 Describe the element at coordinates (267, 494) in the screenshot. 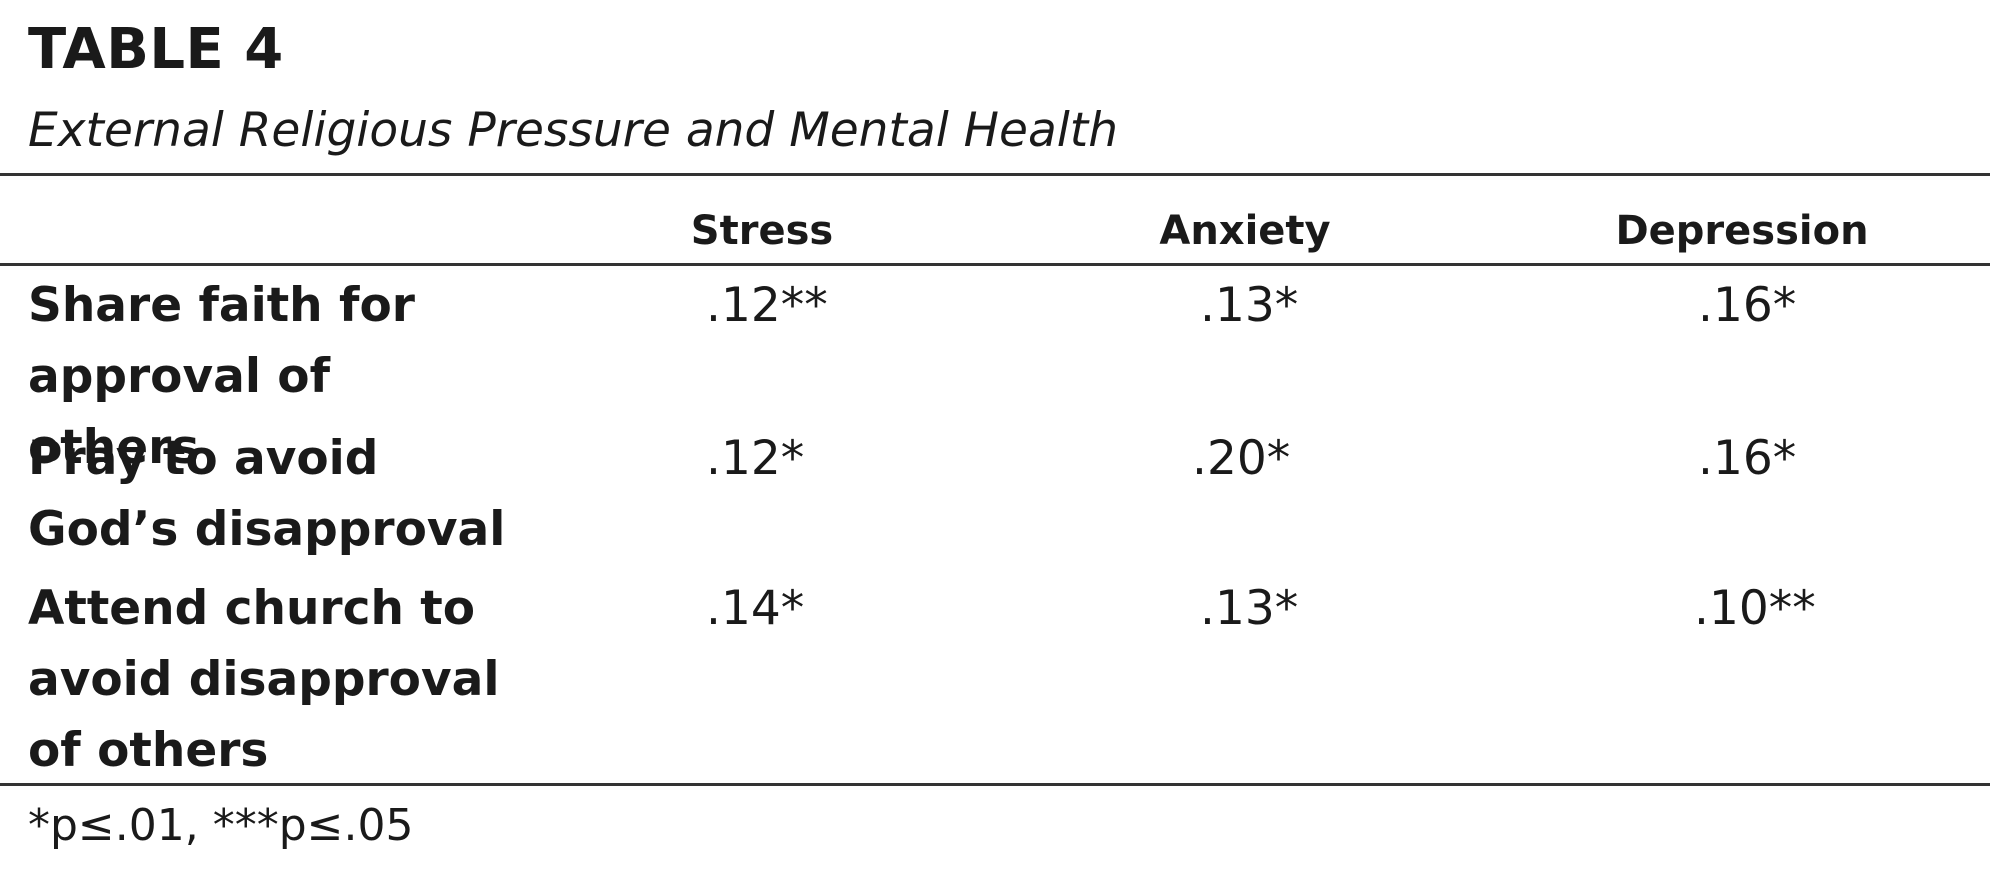

I see `row-label-pray: Pray to avoid God’s disapproval` at that location.